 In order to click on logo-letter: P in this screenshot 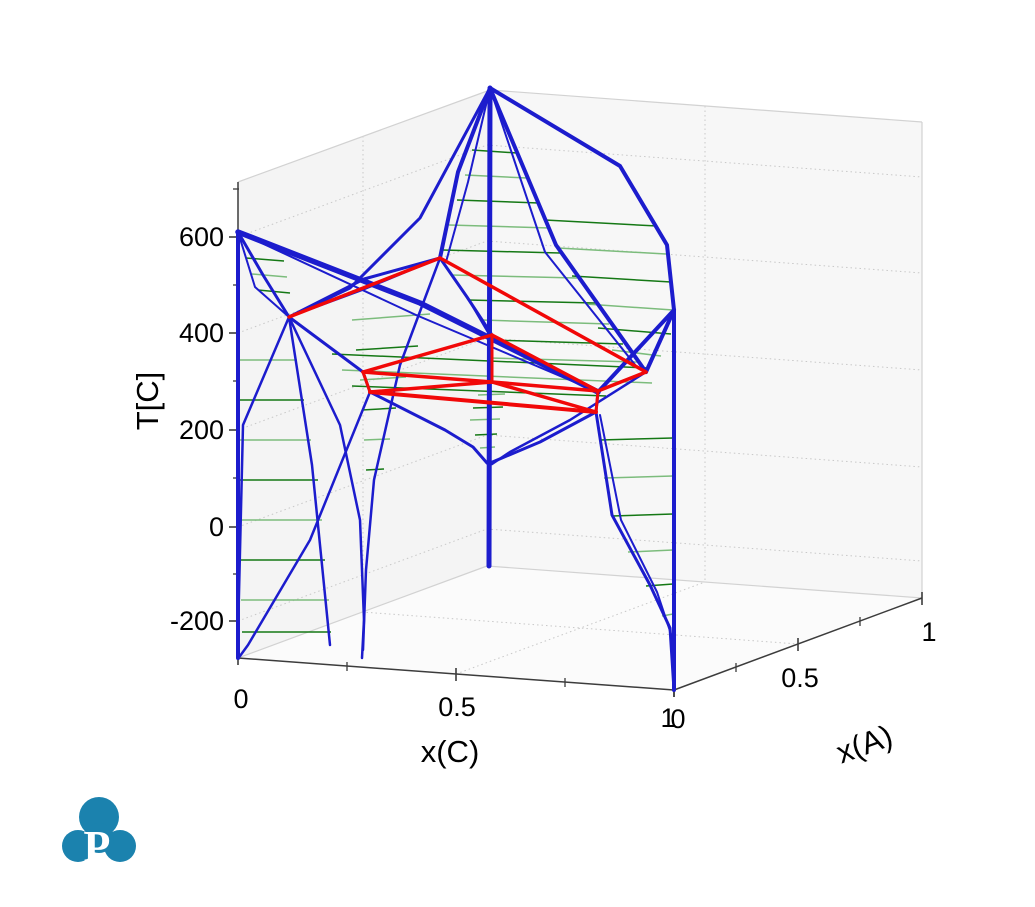, I will do `click(97, 846)`.